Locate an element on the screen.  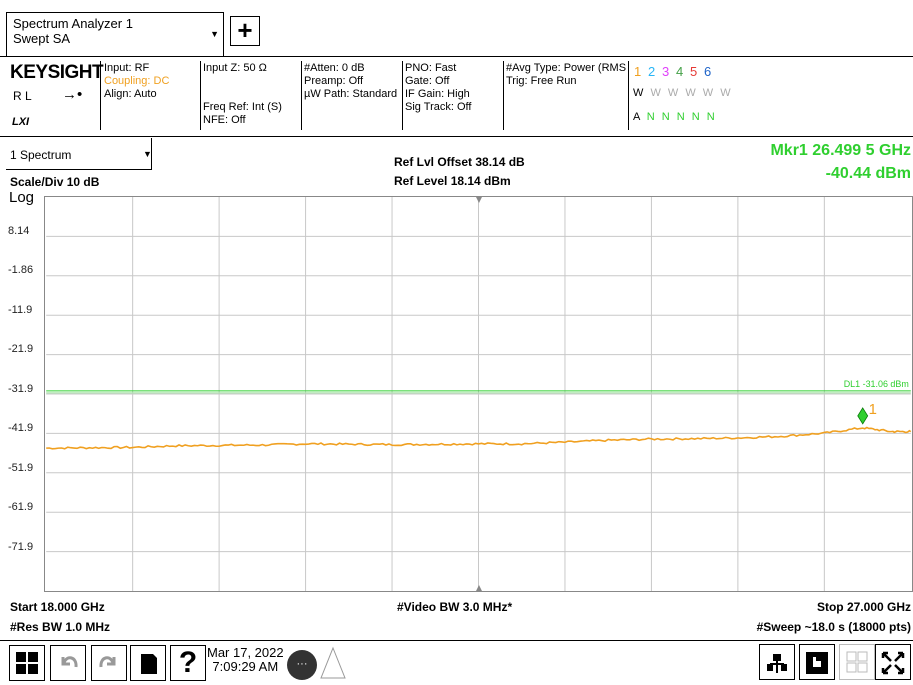
split-view-icon is located at coordinates (857, 662).